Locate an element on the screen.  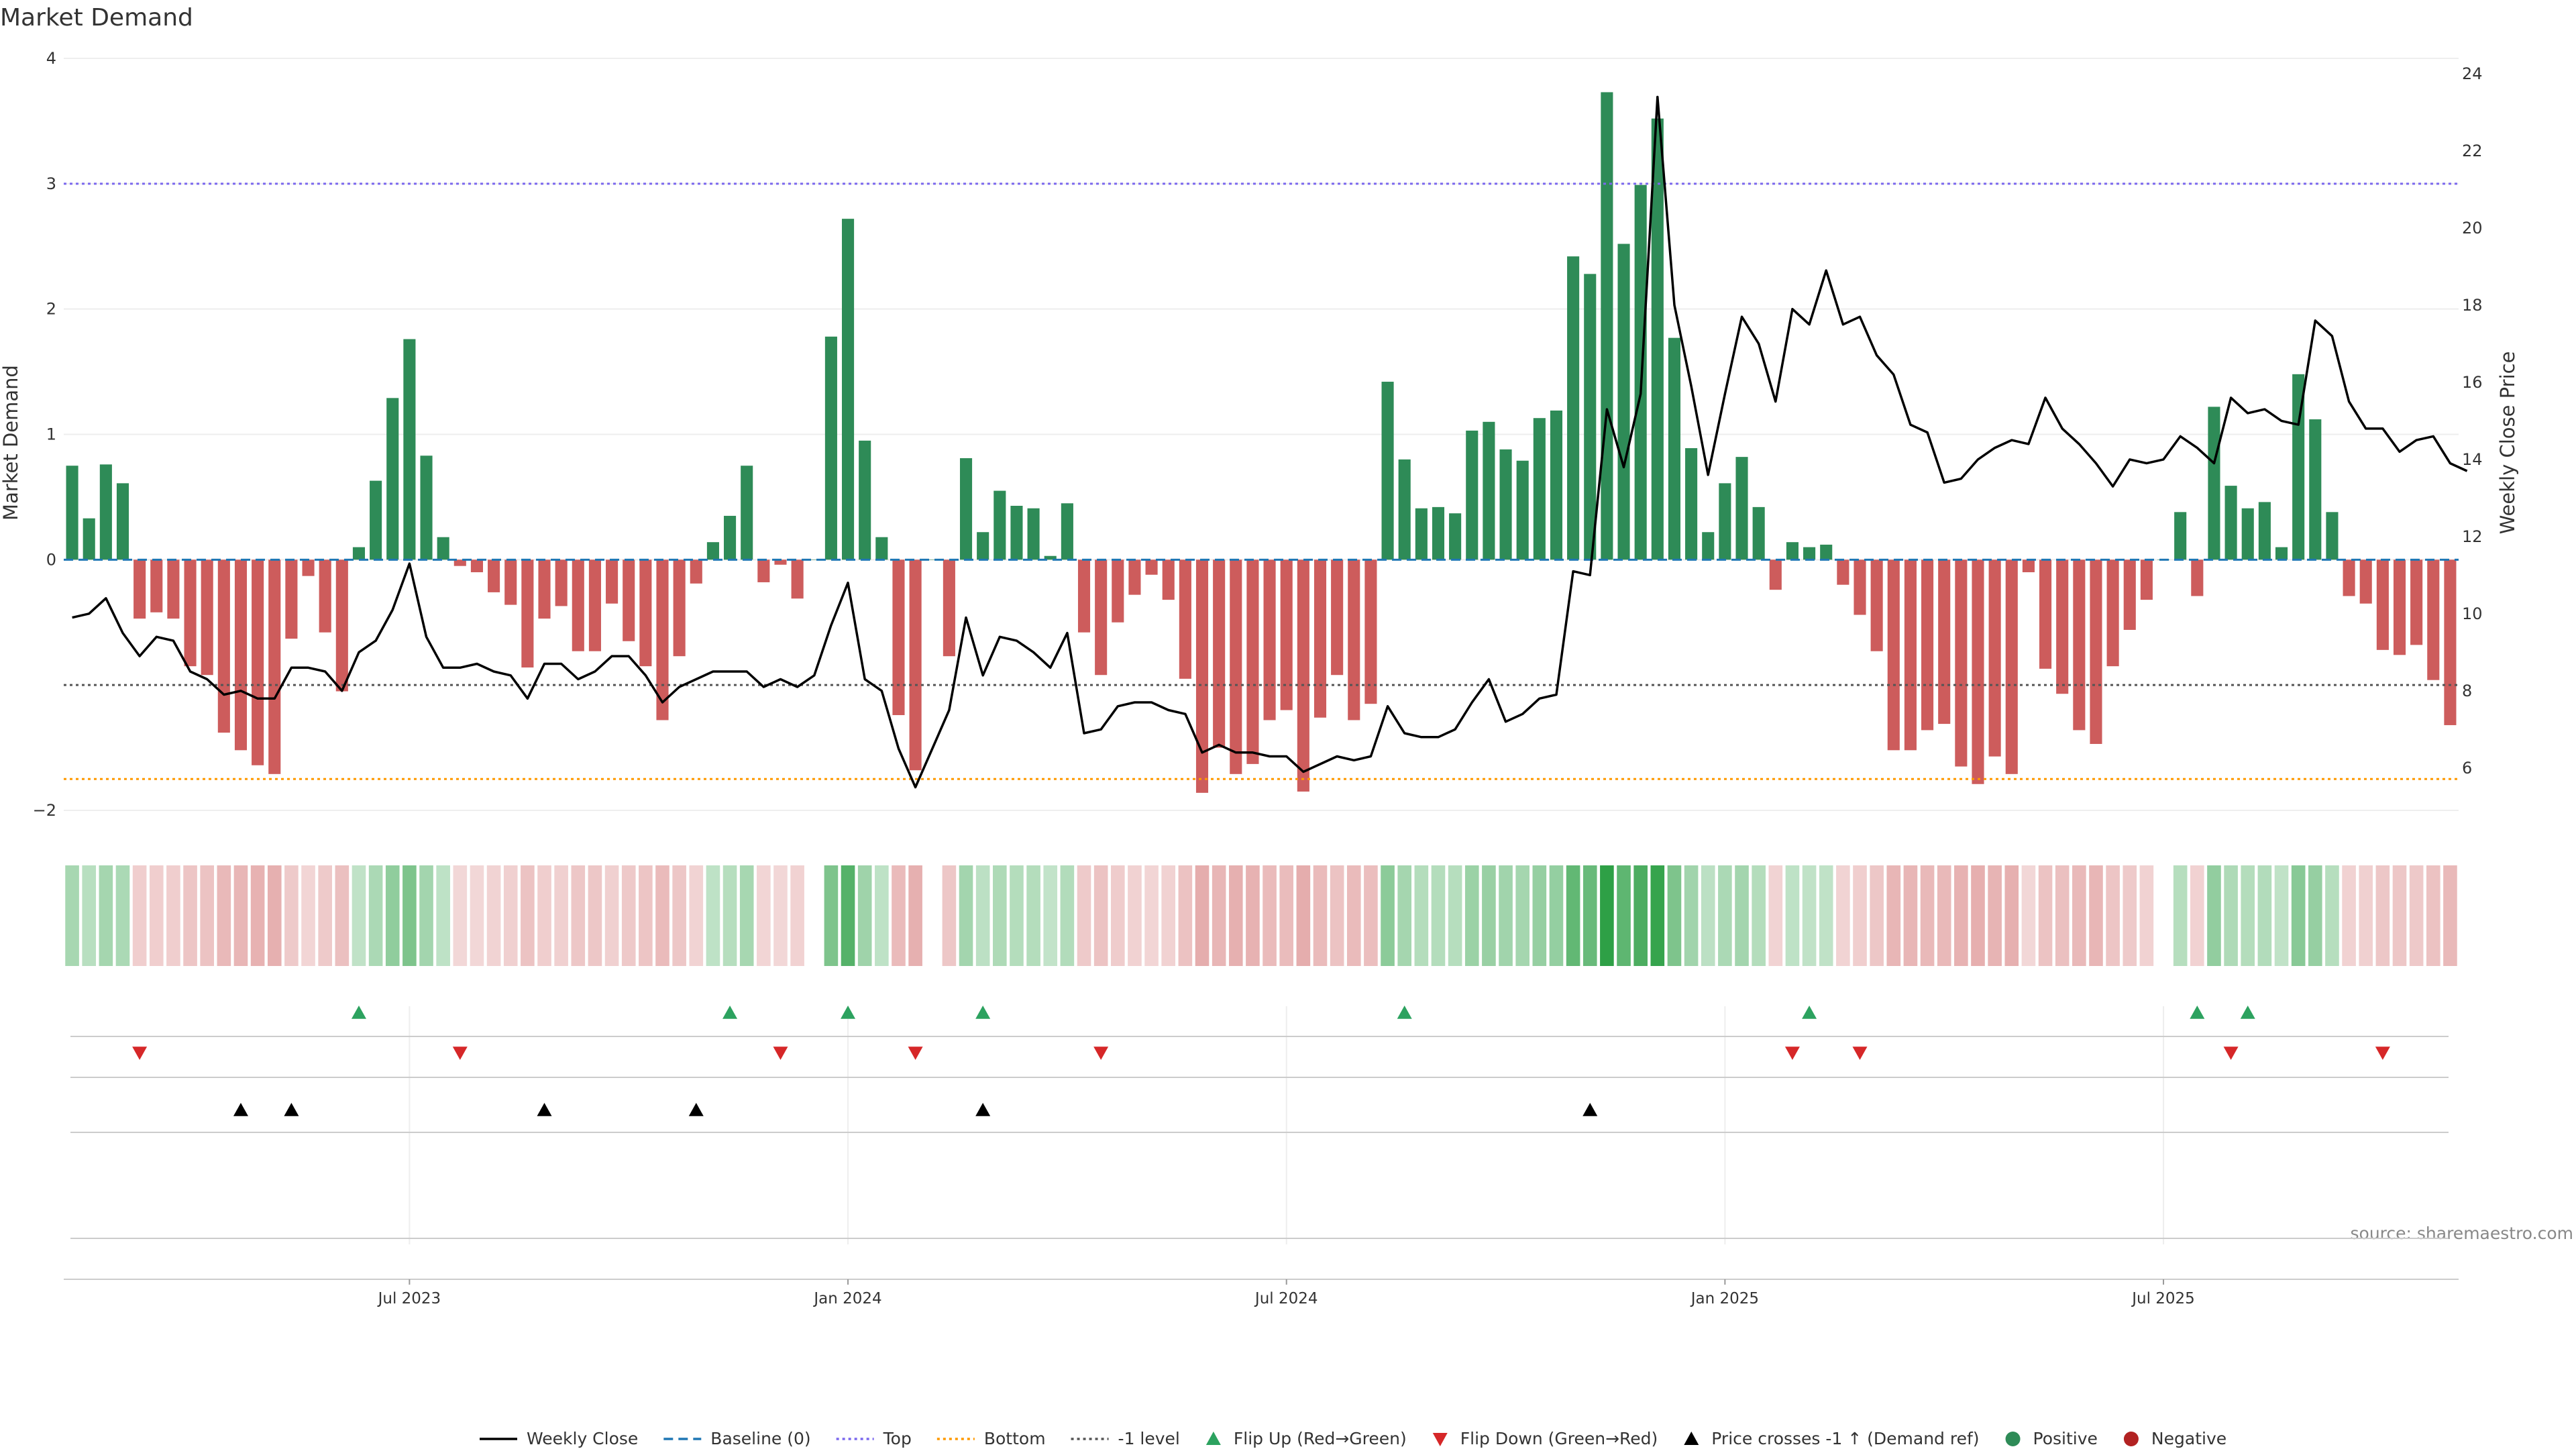
x-tick-label: Jul 2024 is located at coordinates (1286, 1298).